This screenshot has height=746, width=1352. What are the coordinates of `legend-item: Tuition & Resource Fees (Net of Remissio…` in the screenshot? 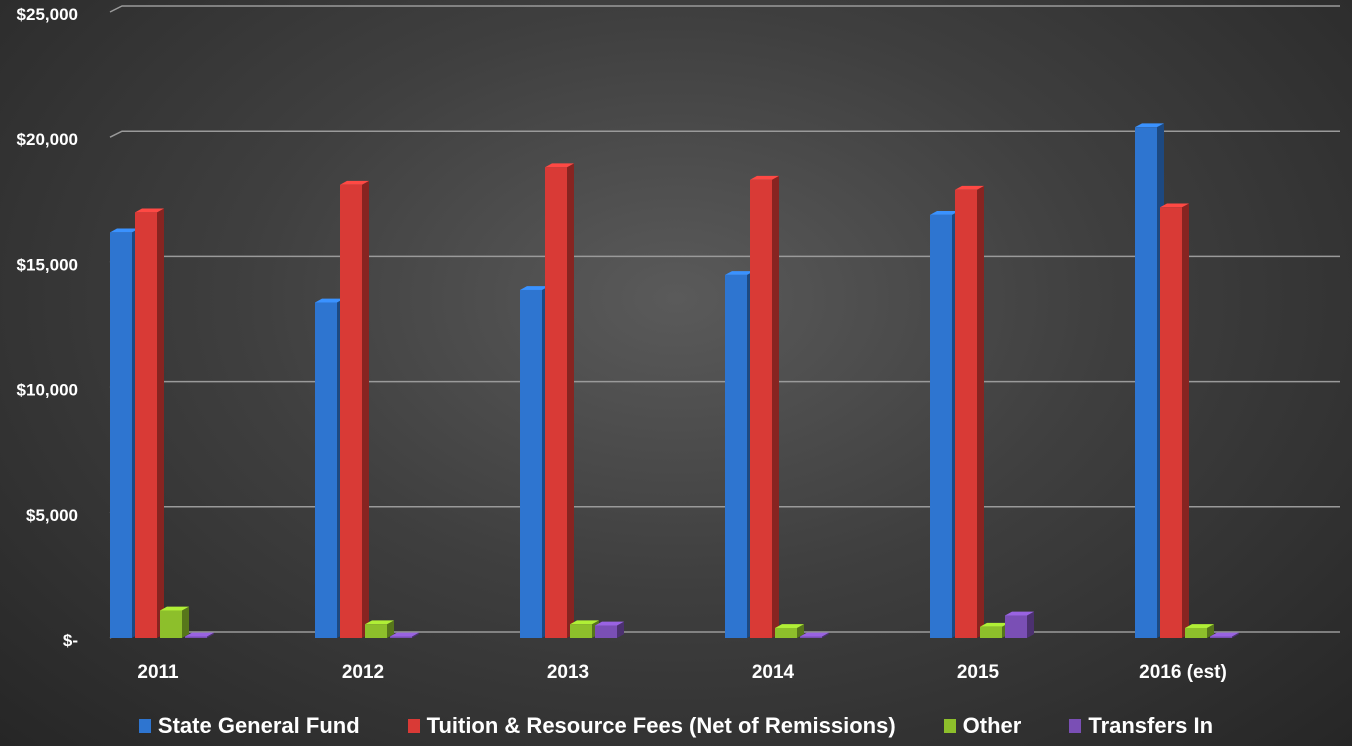 It's located at (651, 726).